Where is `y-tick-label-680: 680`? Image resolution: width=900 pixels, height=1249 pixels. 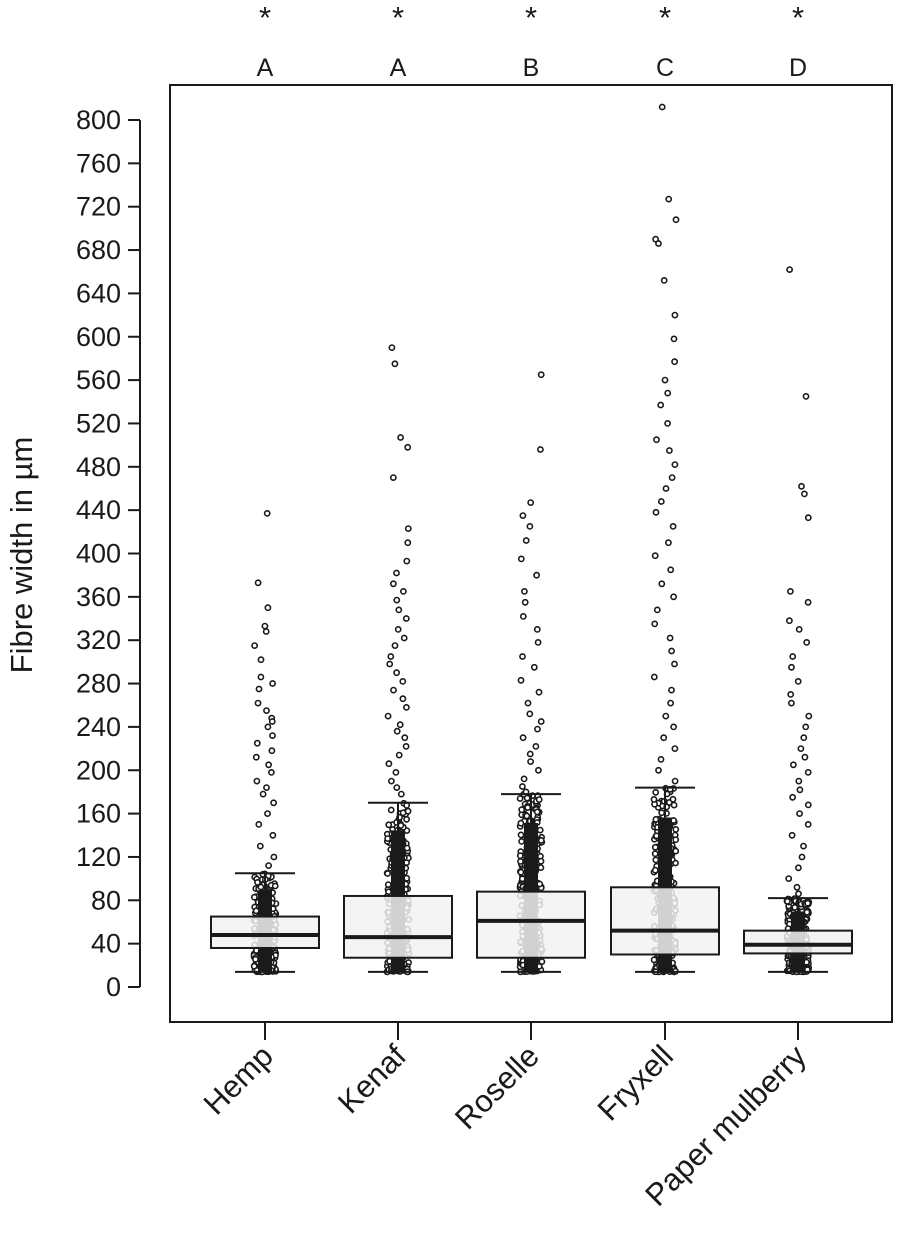 y-tick-label-680: 680 is located at coordinates (98, 250).